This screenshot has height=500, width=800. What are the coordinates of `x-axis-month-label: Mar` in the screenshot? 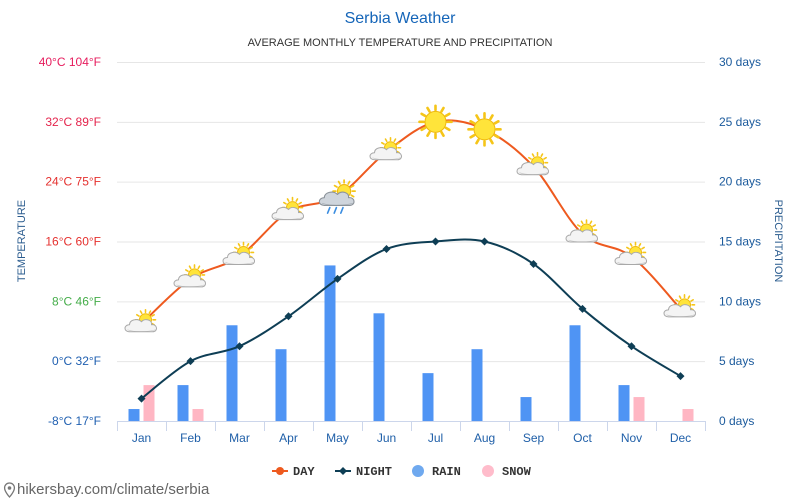 It's located at (239, 438).